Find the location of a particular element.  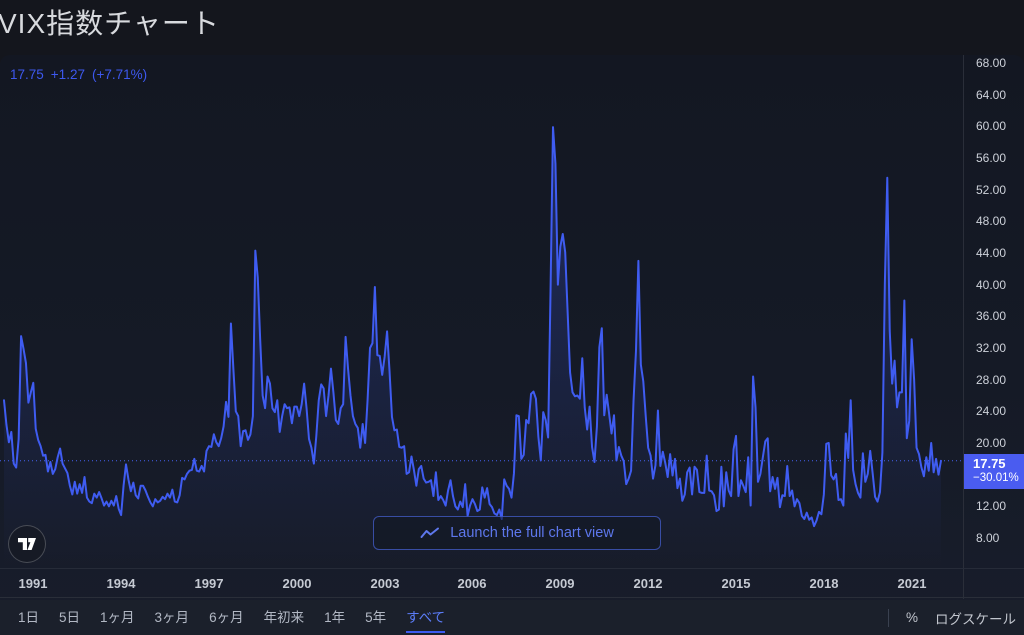

y-axis-tick: 36.00 is located at coordinates (991, 316).